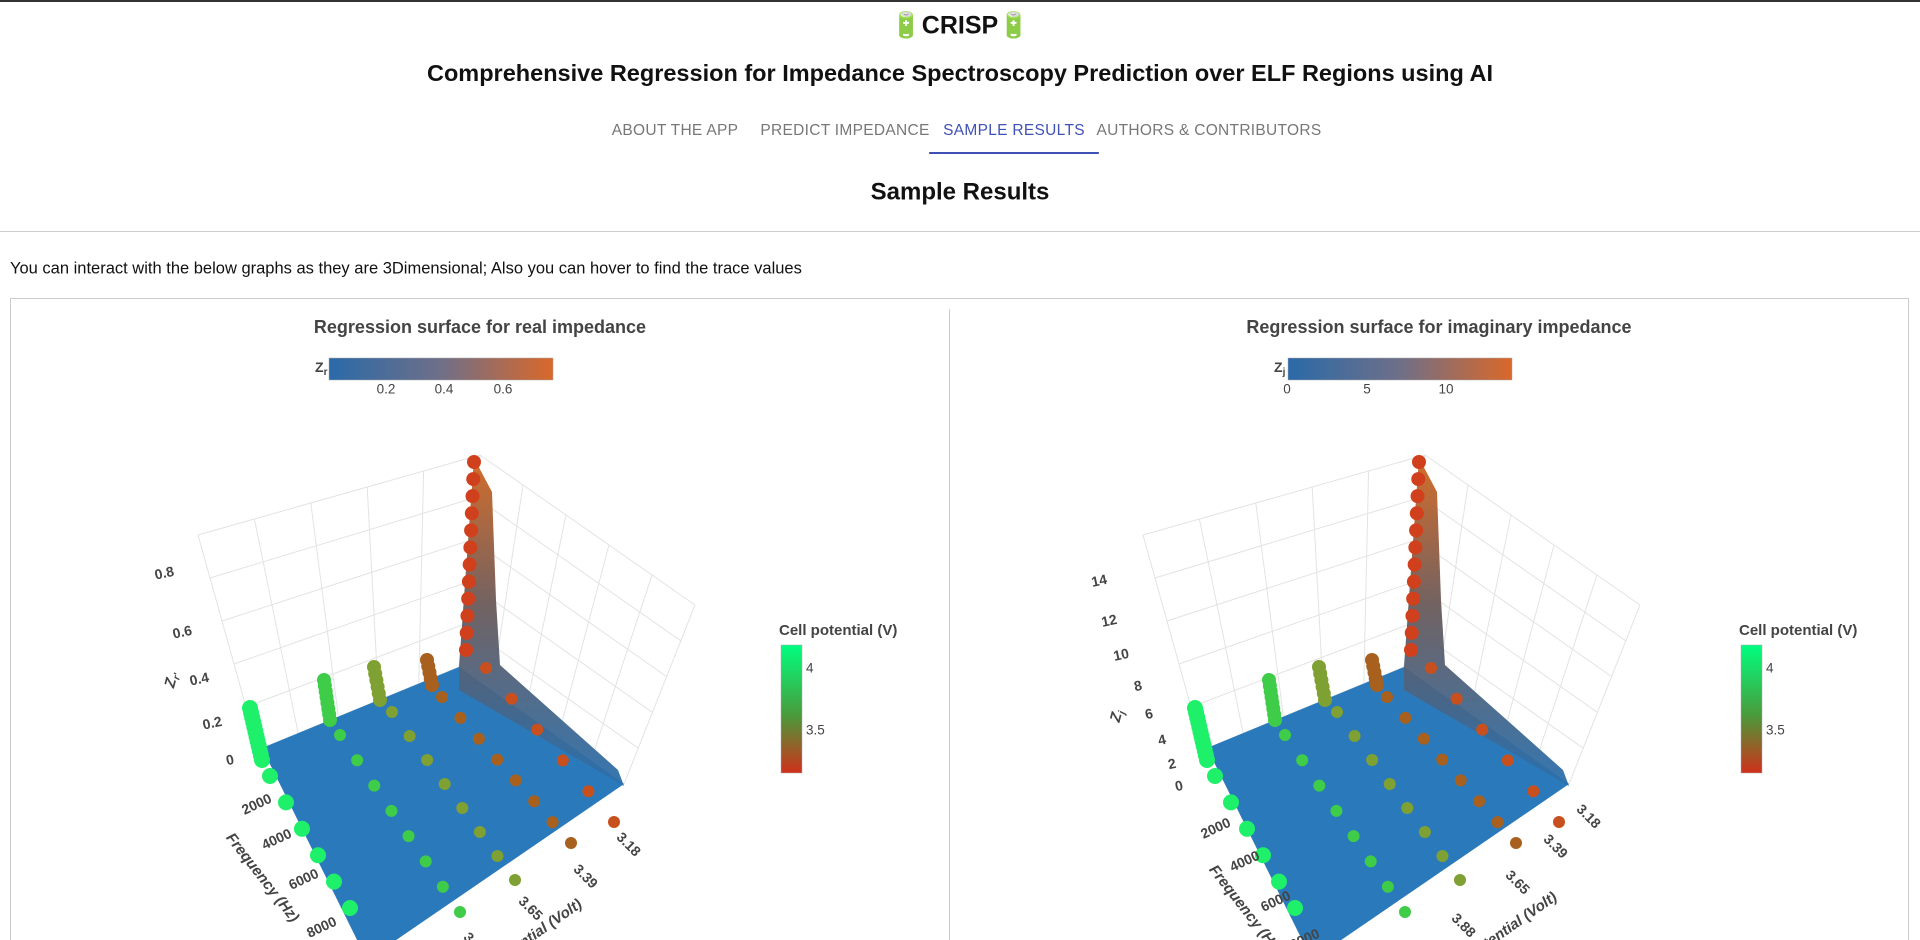 The image size is (1920, 940). I want to click on tab: PREDICT IMPEDANCE, so click(844, 130).